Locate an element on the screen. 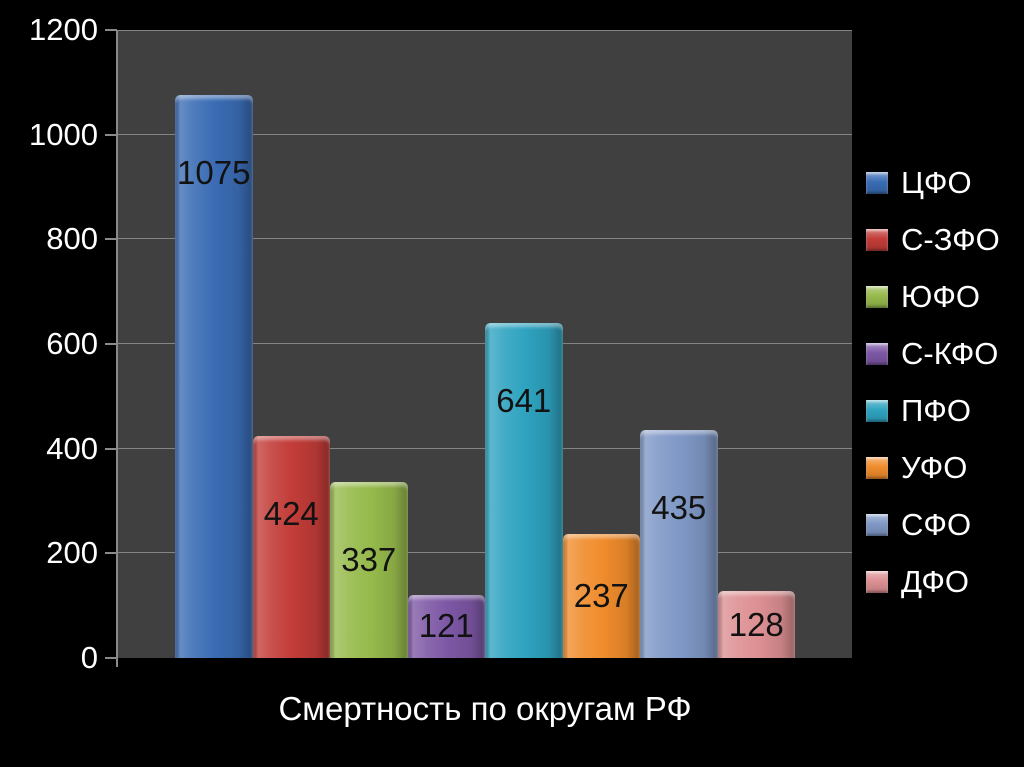 The image size is (1024, 767). bar-СФО: 435 is located at coordinates (679, 544).